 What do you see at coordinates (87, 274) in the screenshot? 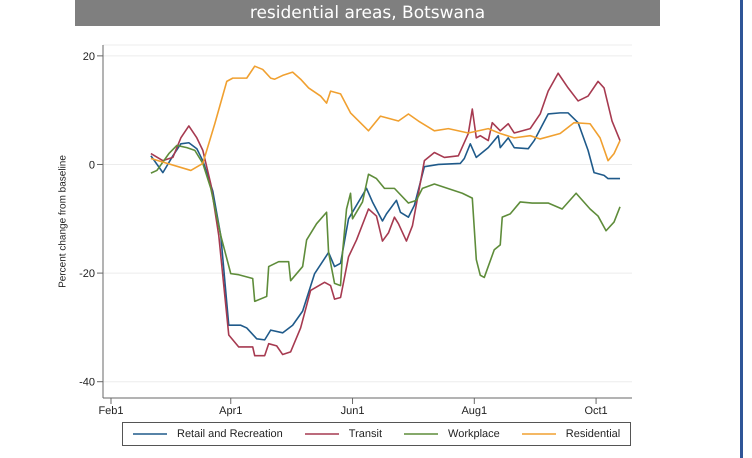
I see `y-tick-label: -20` at bounding box center [87, 274].